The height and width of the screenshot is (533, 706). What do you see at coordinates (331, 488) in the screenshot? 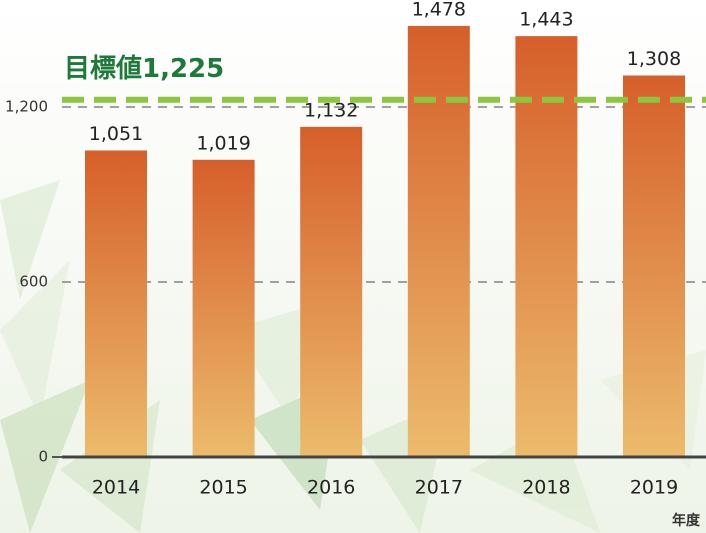
I see `x-tick-label: 2016` at bounding box center [331, 488].